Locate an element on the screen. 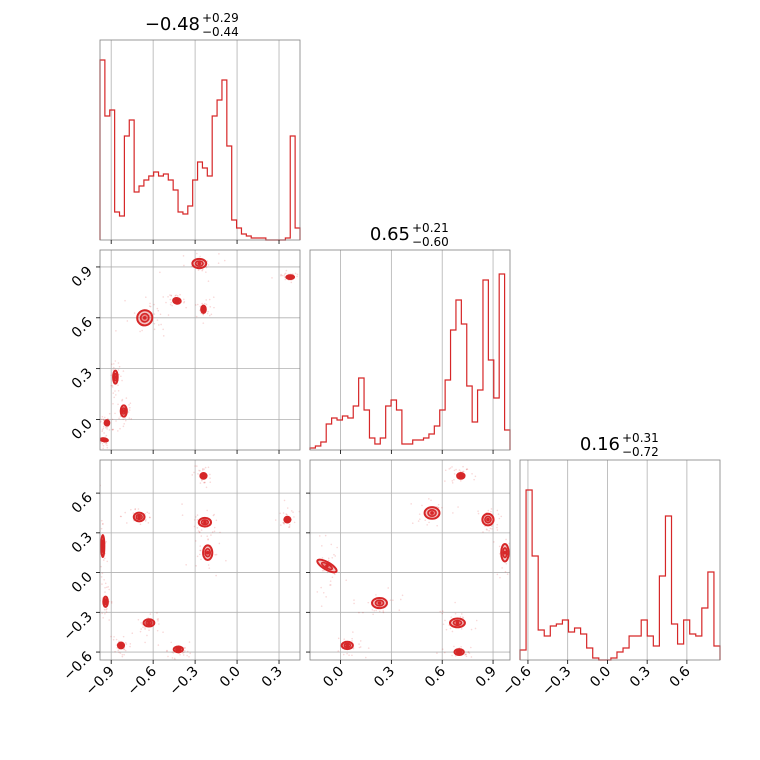 The height and width of the screenshot is (760, 760). pair-panel-1-2-xtick-label: 0.9 is located at coordinates (486, 677).